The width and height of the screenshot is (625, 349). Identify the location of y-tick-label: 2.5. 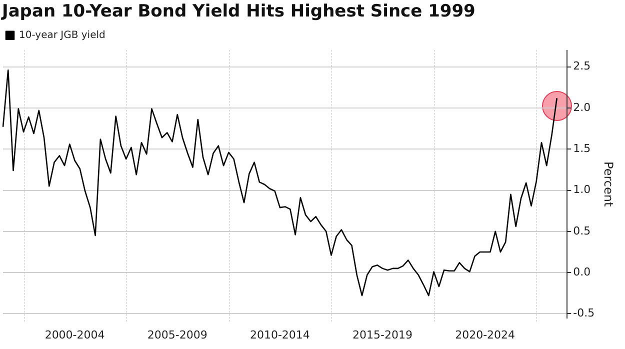
(582, 66).